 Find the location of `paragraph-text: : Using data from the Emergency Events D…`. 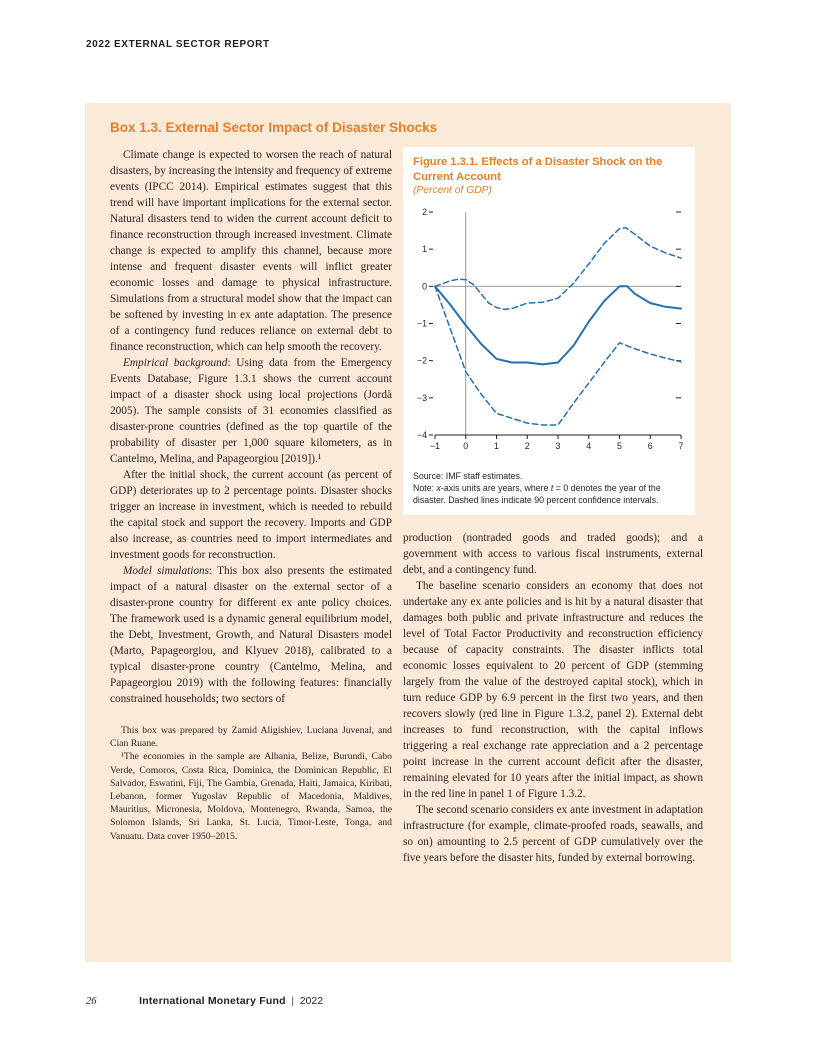

paragraph-text: : Using data from the Emergency Events D… is located at coordinates (251, 411).